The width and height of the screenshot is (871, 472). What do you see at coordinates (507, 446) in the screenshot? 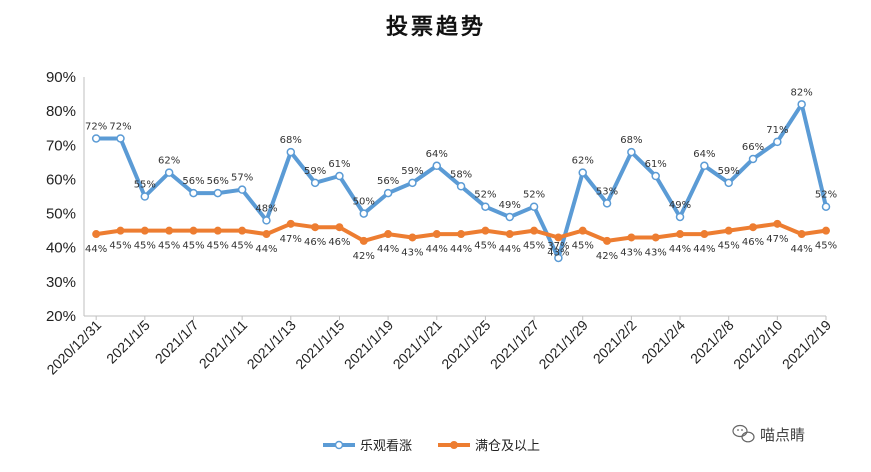
I see `legend-label-full-position: 满仓及以上` at bounding box center [507, 446].